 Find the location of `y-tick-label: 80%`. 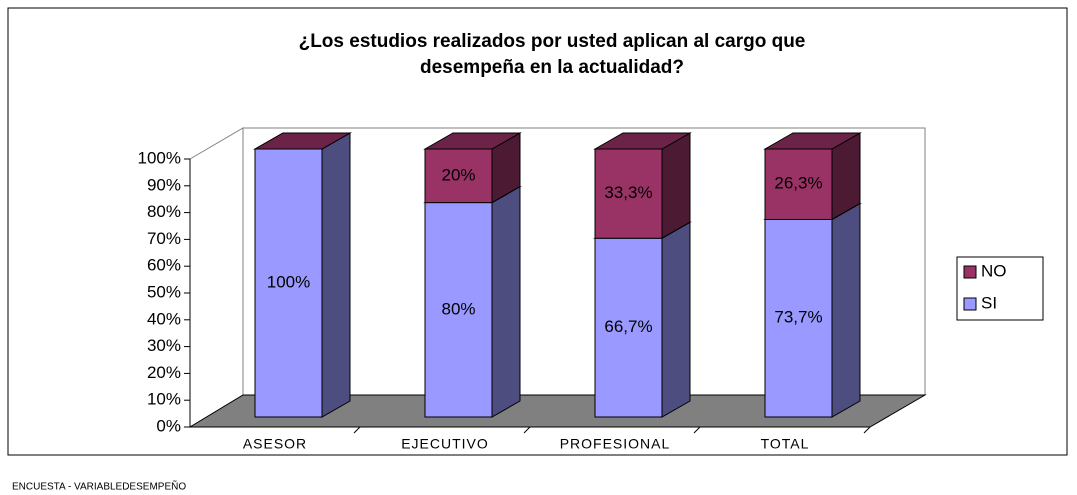

y-tick-label: 80% is located at coordinates (164, 211).